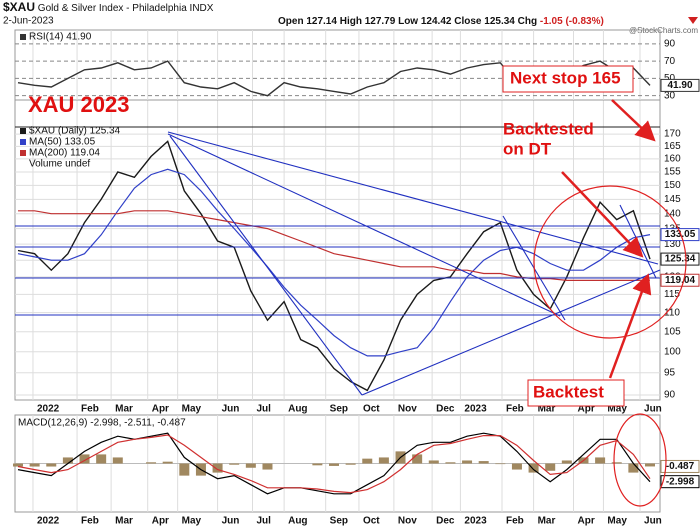  What do you see at coordinates (75, 131) in the screenshot?
I see `legend-label: $XAU (Daily) 125.34` at bounding box center [75, 131].